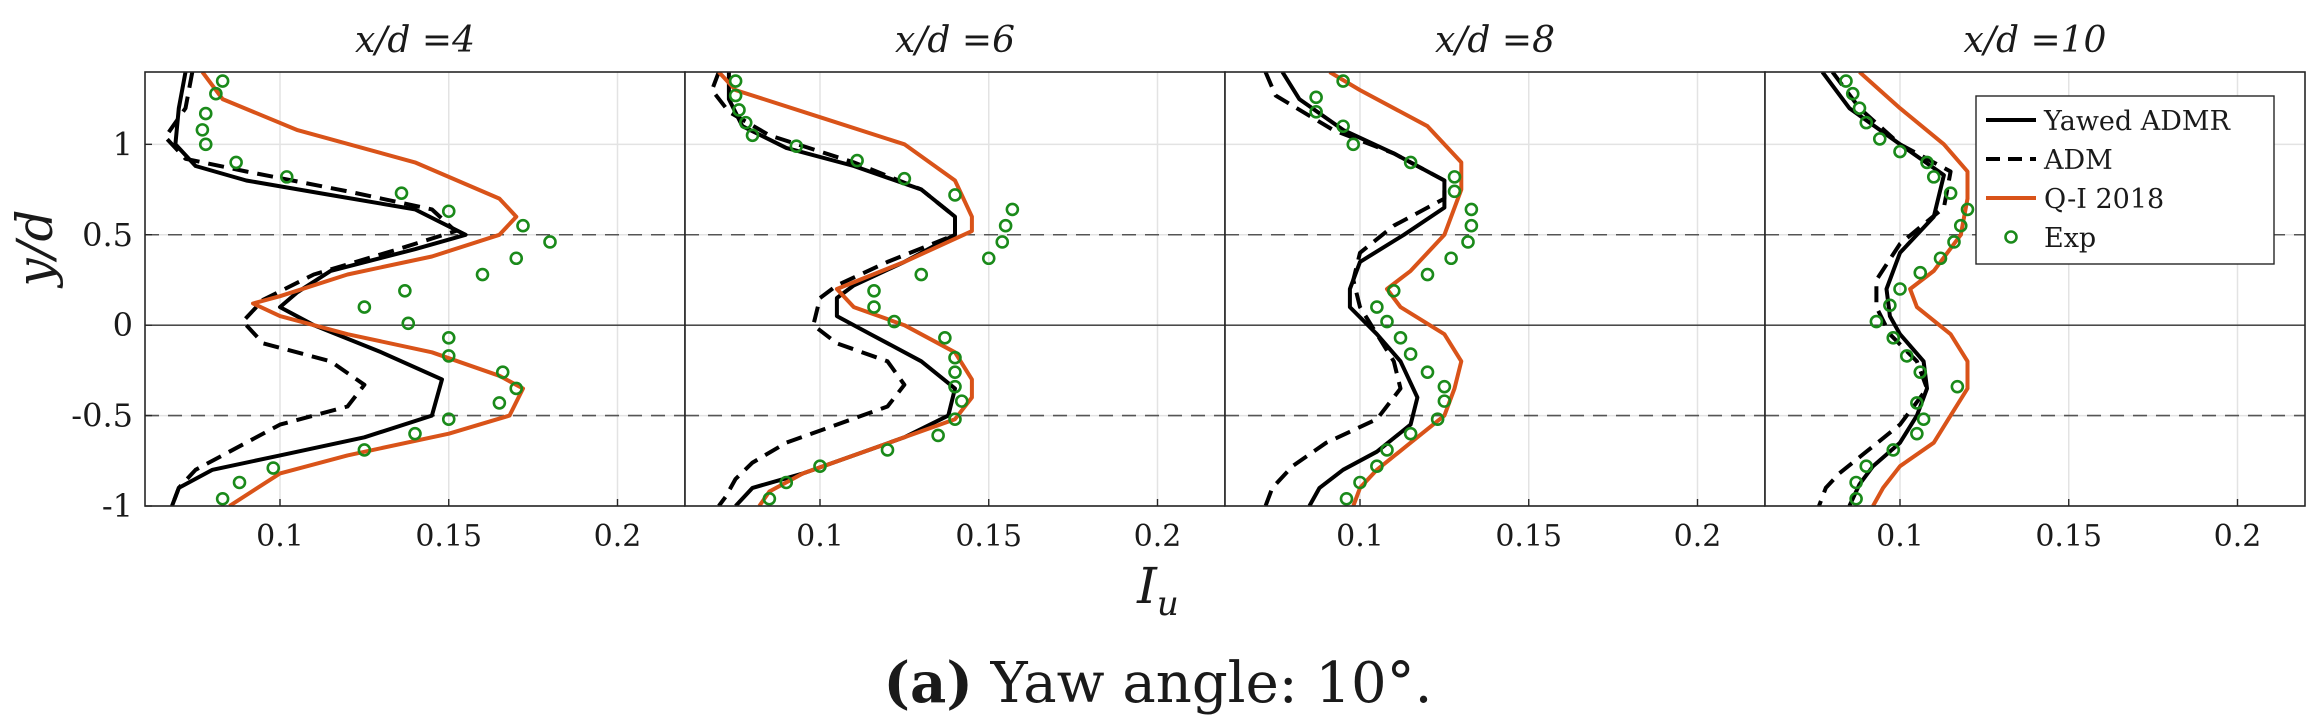  I want to click on legend-label: Exp, so click(2070, 238).